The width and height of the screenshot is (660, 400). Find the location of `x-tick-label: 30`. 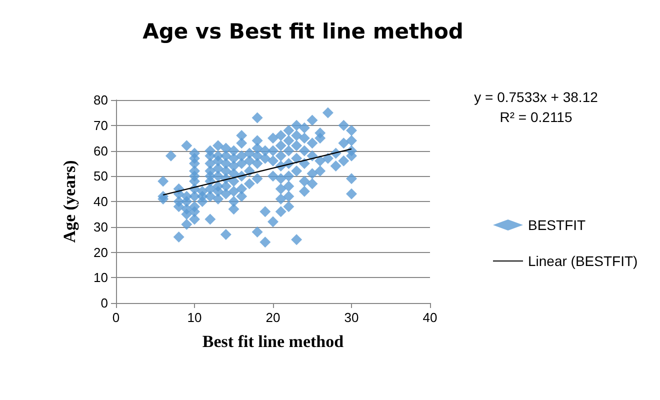

x-tick-label: 30 is located at coordinates (351, 317).